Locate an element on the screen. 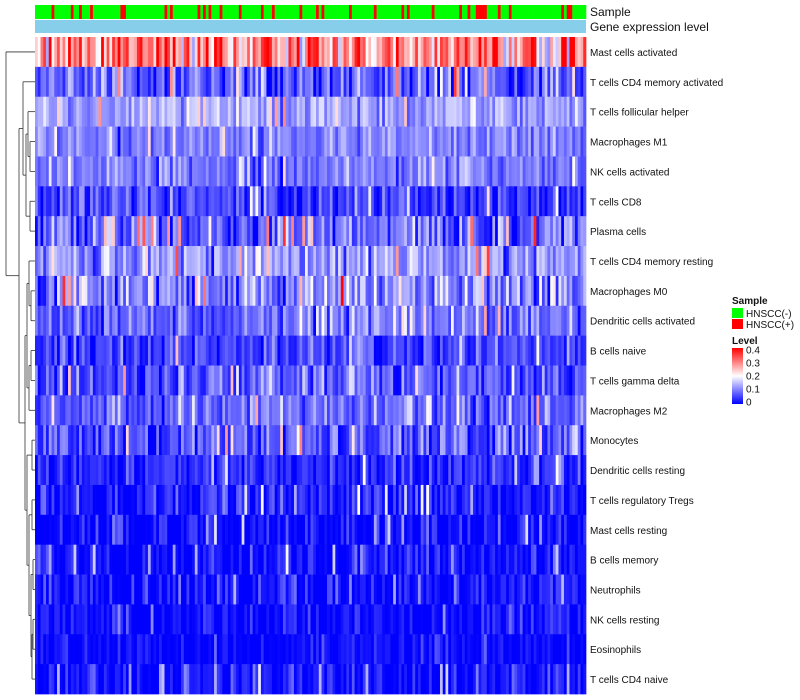  row-label: T cells CD8 is located at coordinates (616, 202).